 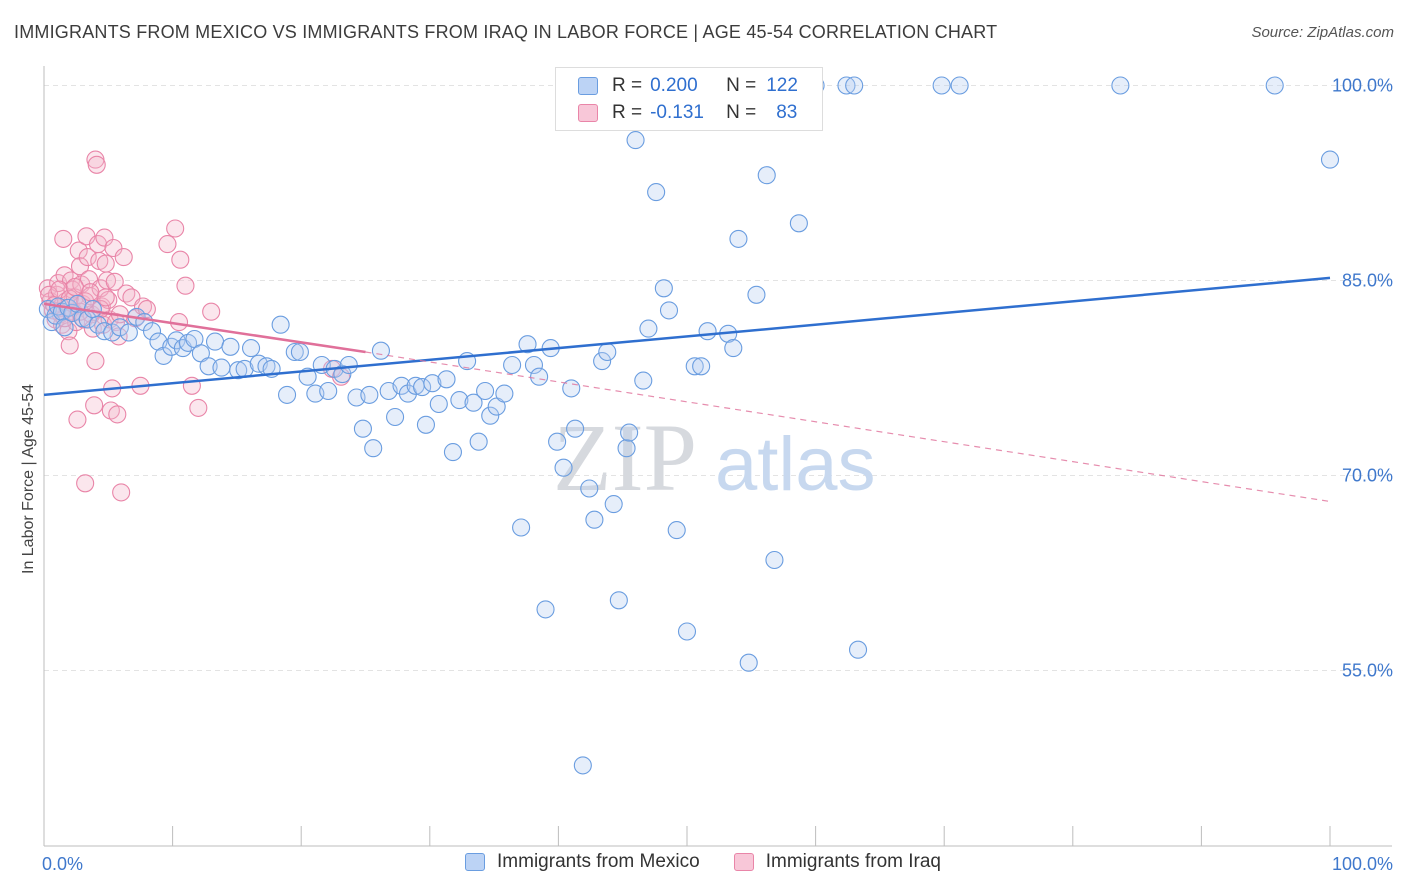 I want to click on iraq-trend-line, so click(x=204, y=328).